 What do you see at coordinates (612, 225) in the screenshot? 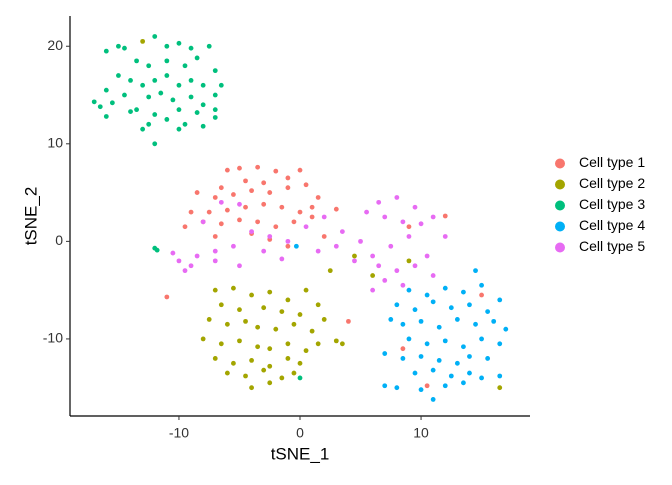
I see `legend-label: Cell type 4` at bounding box center [612, 225].